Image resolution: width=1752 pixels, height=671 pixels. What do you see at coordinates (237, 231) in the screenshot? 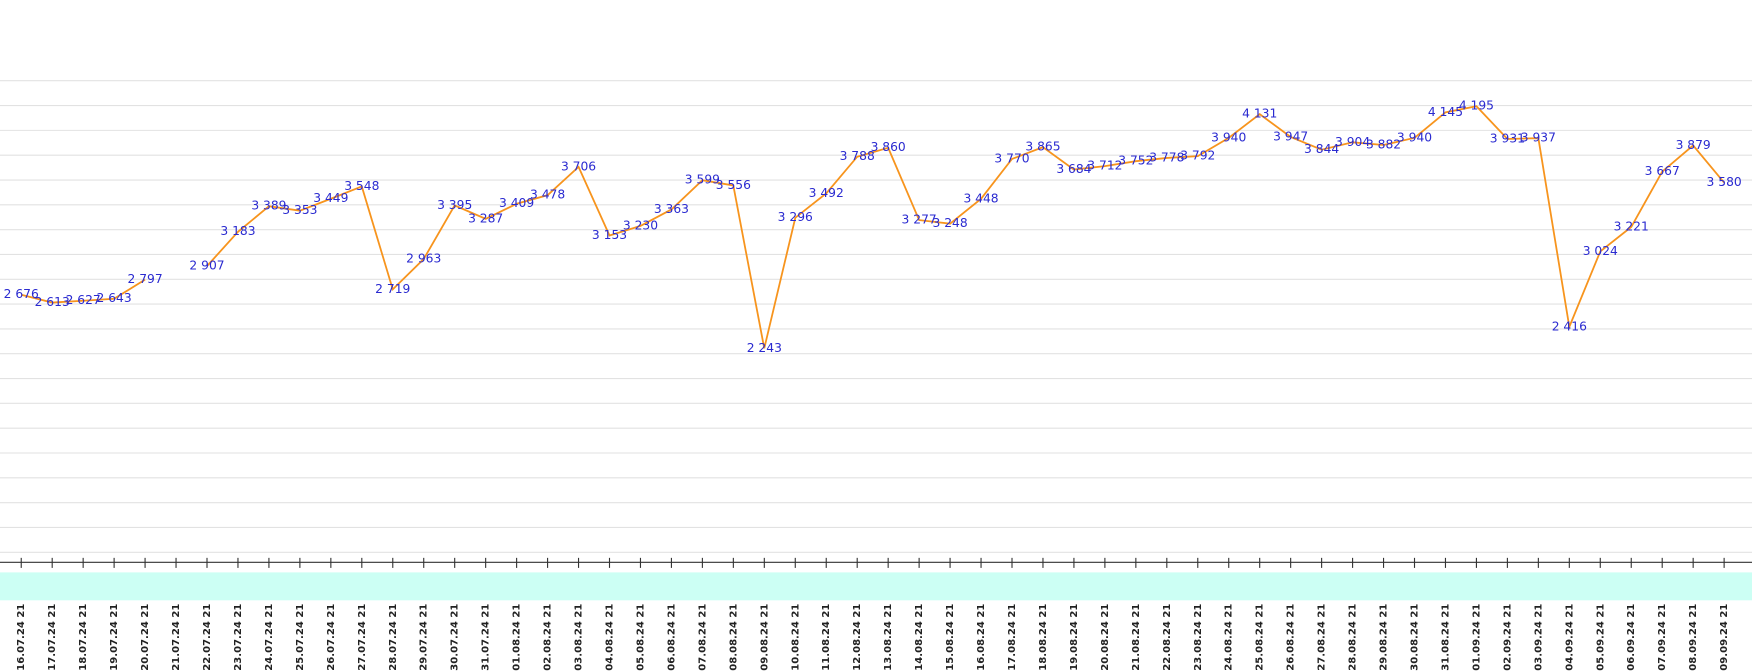
I see `data-label: 3 183` at bounding box center [237, 231].